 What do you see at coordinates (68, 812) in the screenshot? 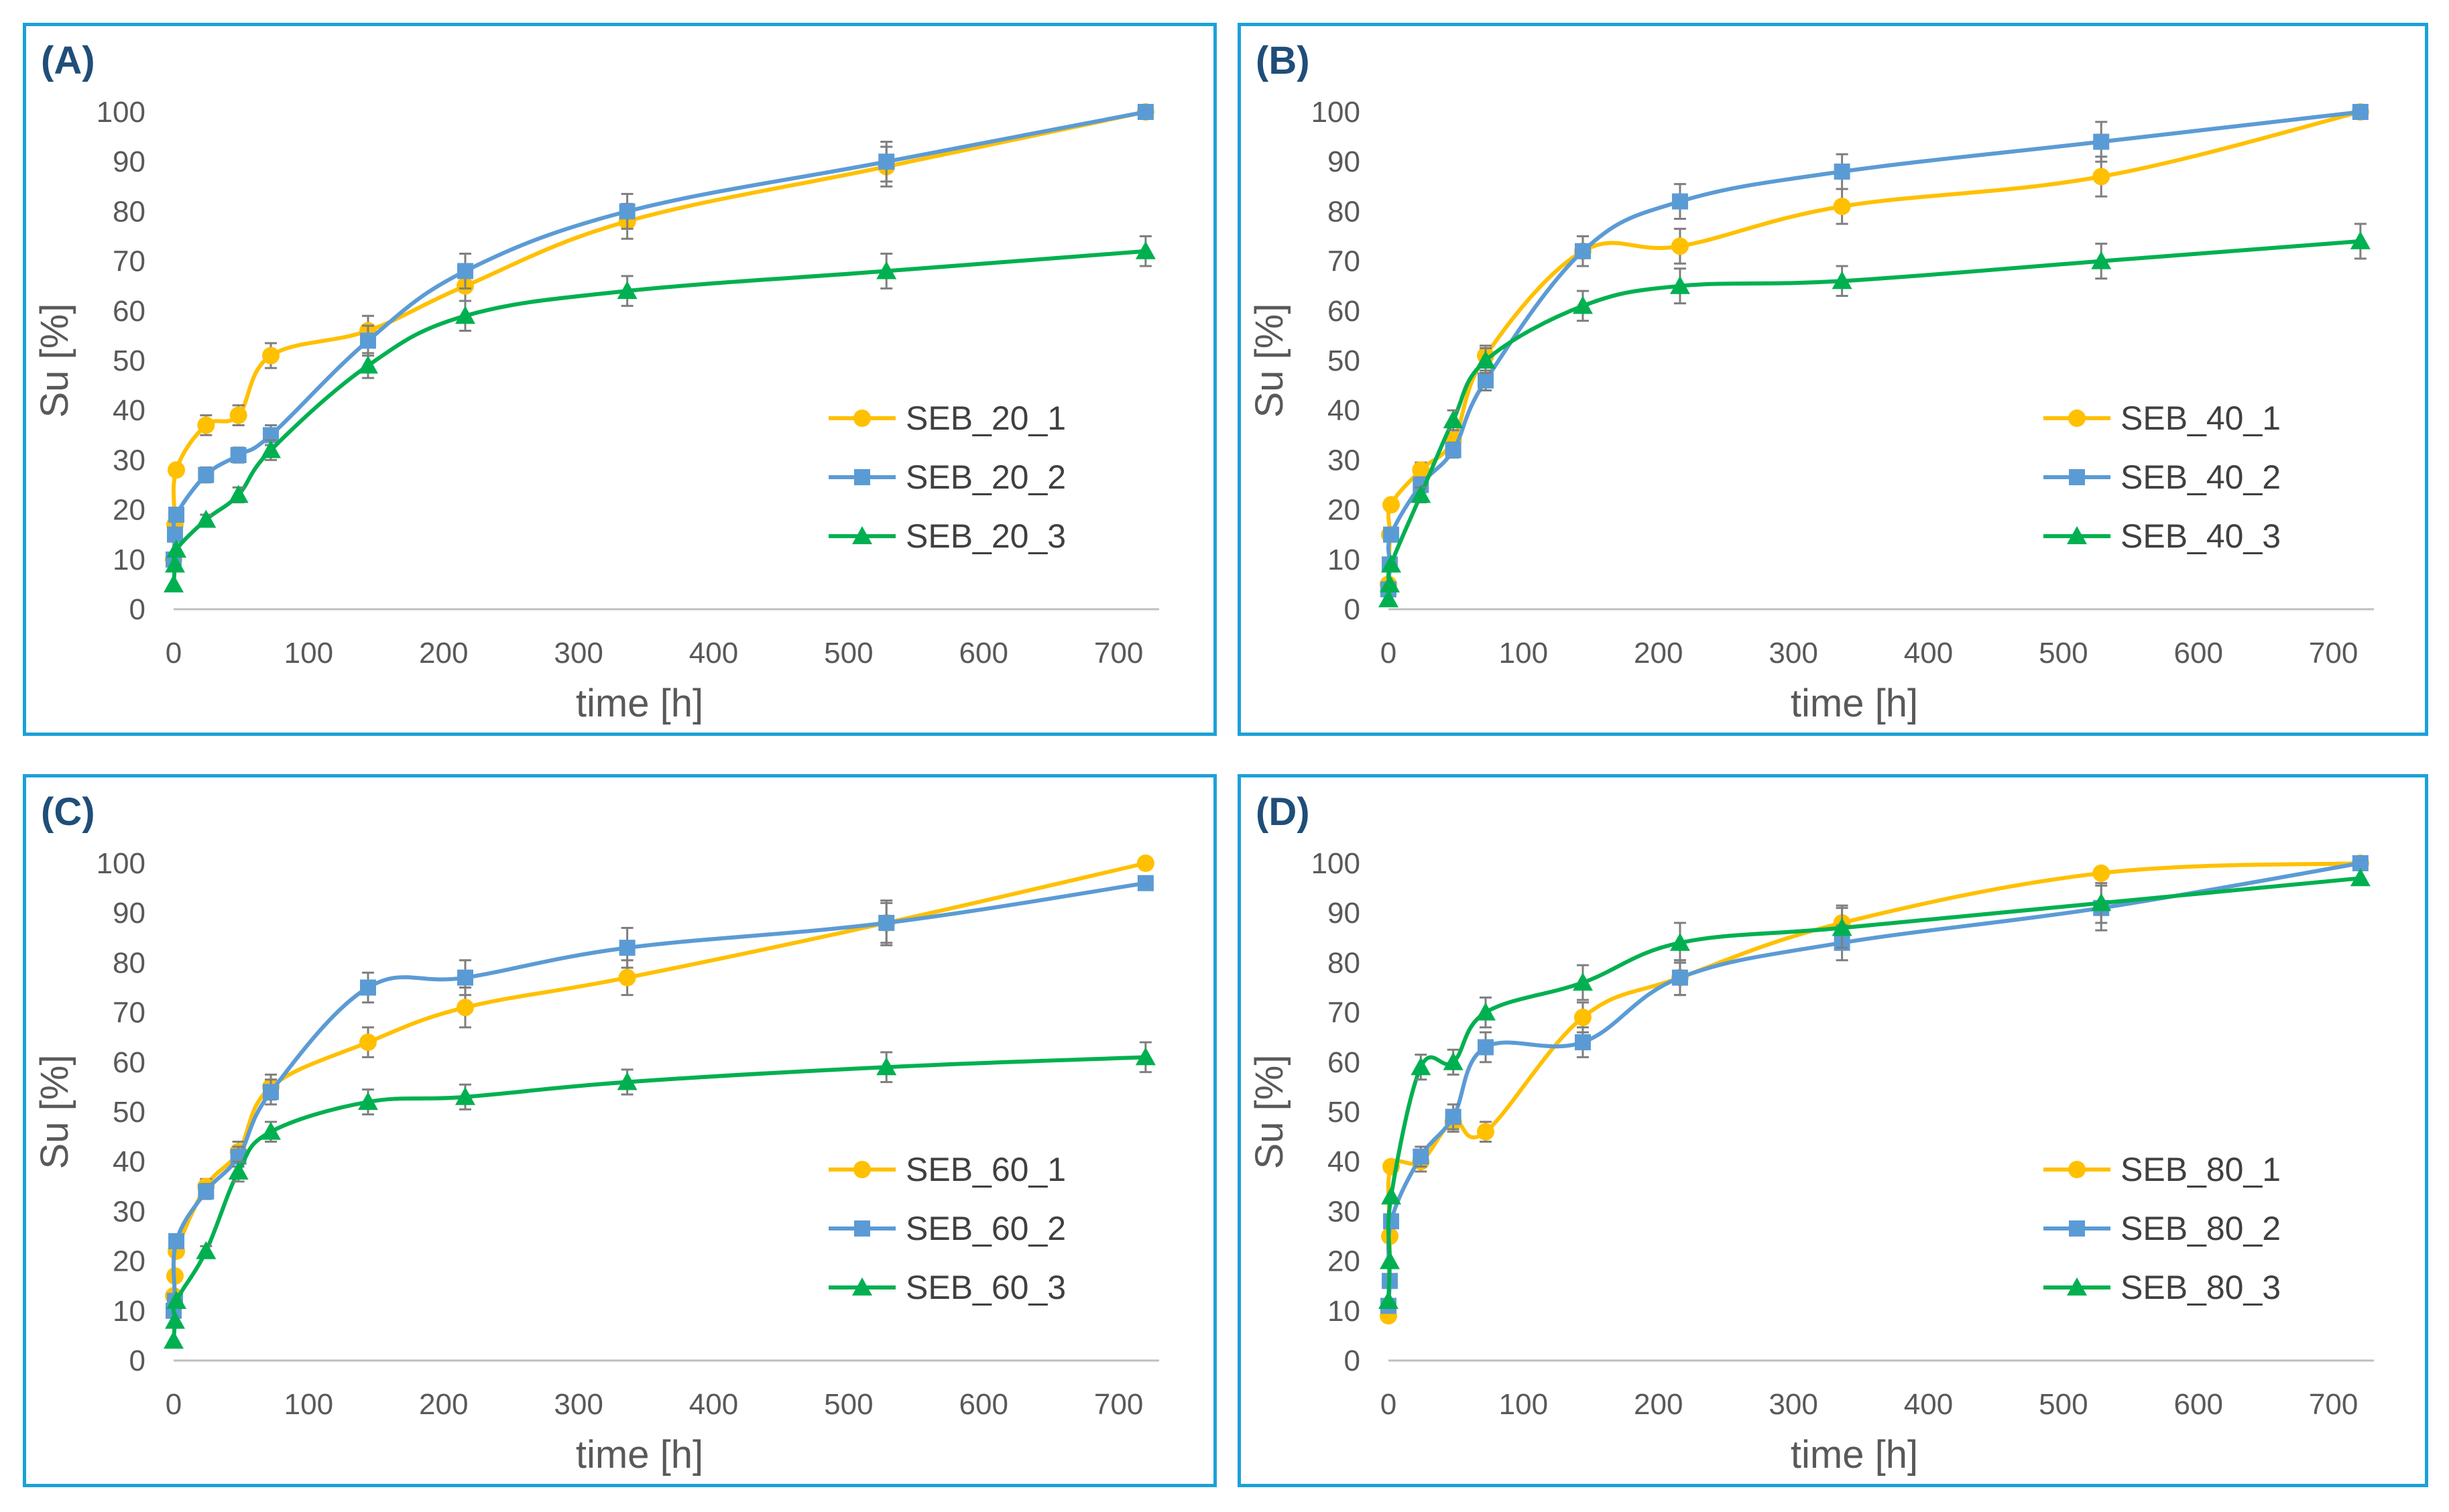
I see `panel-label: (C)` at bounding box center [68, 812].